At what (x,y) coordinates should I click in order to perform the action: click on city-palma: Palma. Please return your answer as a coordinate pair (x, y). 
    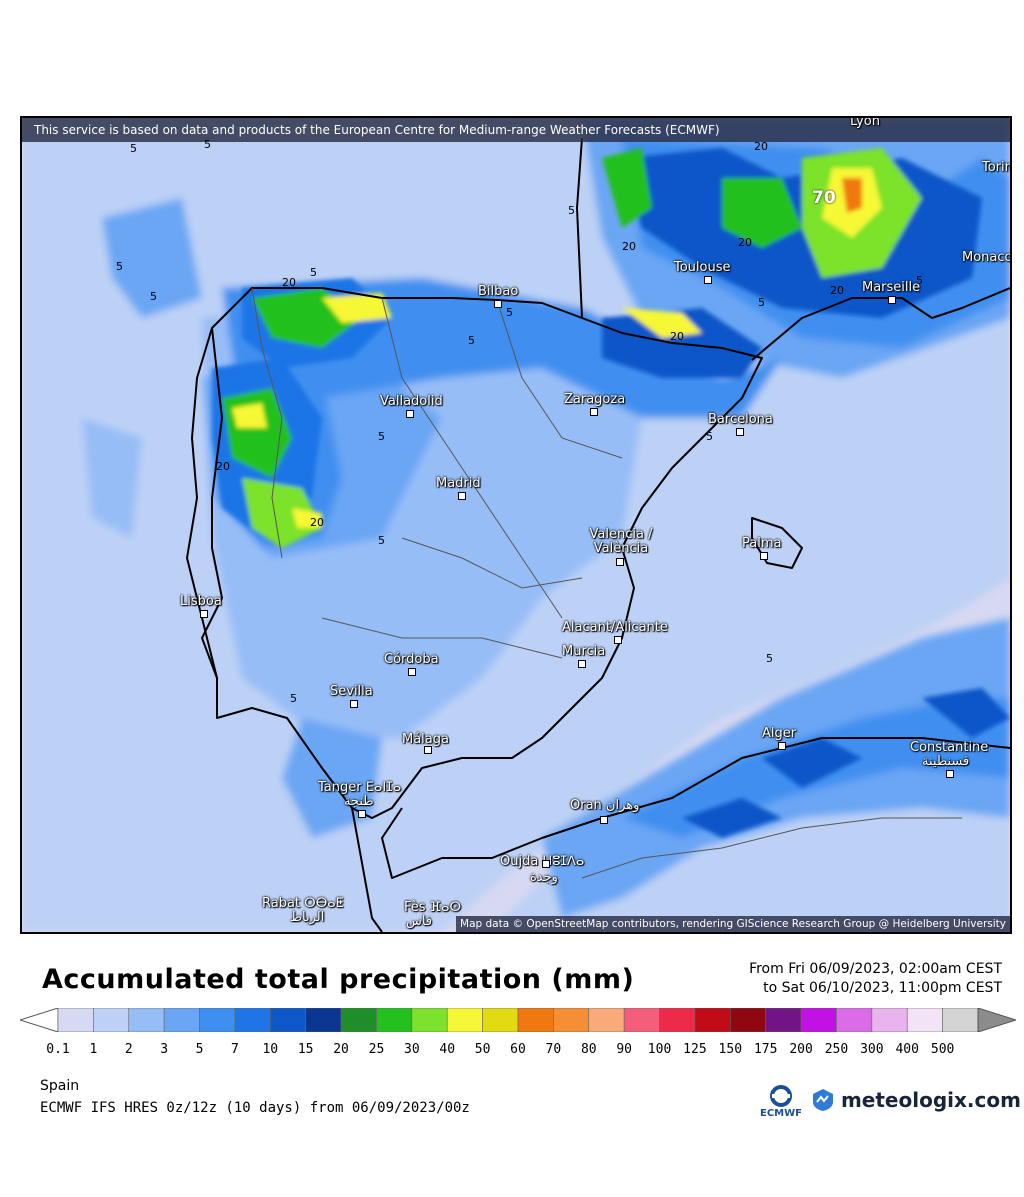
    Looking at the image, I should click on (762, 543).